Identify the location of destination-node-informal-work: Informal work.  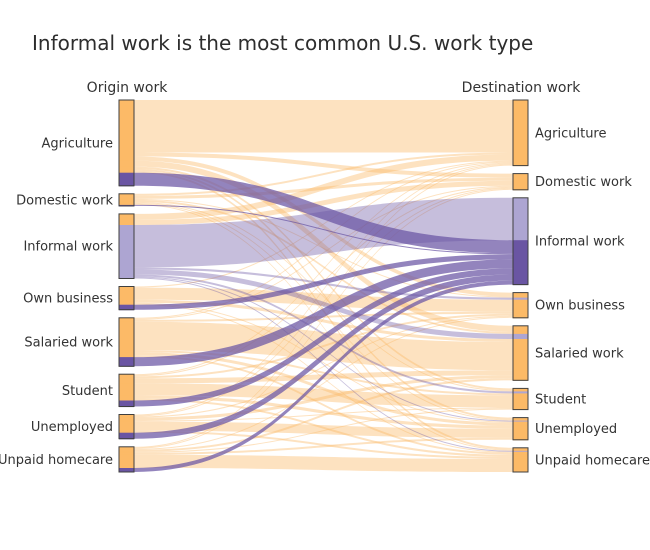
(568, 241).